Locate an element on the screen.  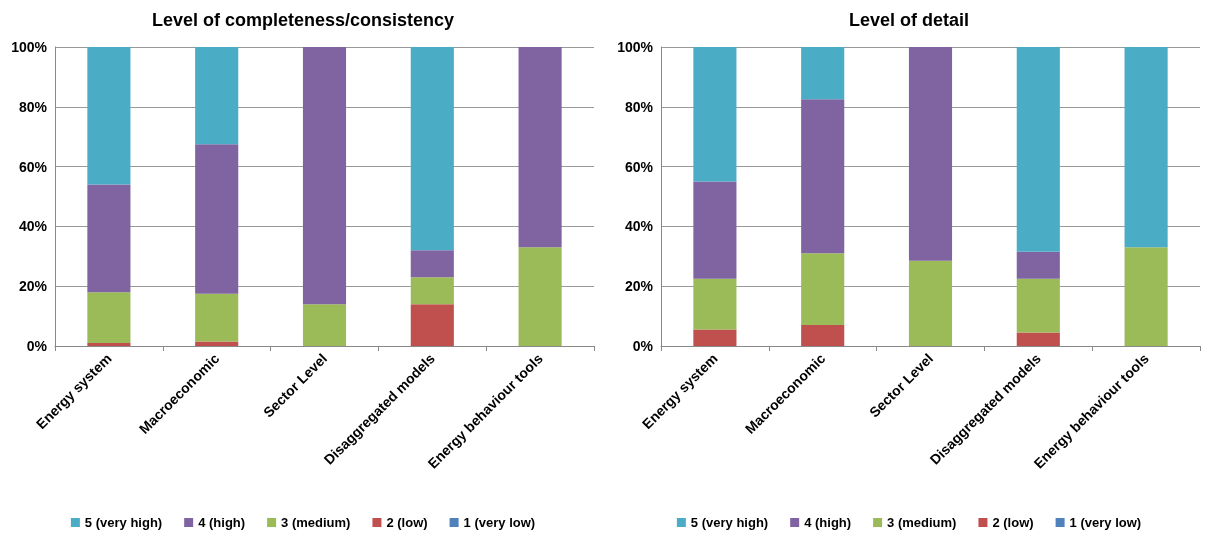
chart-title: Level of completeness/consistency is located at coordinates (303, 20).